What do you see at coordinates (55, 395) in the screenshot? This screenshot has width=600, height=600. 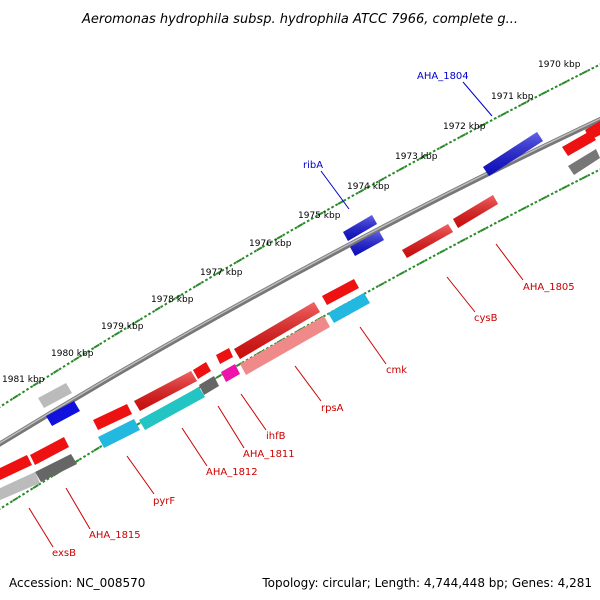 I see `gene-left-silver-block` at bounding box center [55, 395].